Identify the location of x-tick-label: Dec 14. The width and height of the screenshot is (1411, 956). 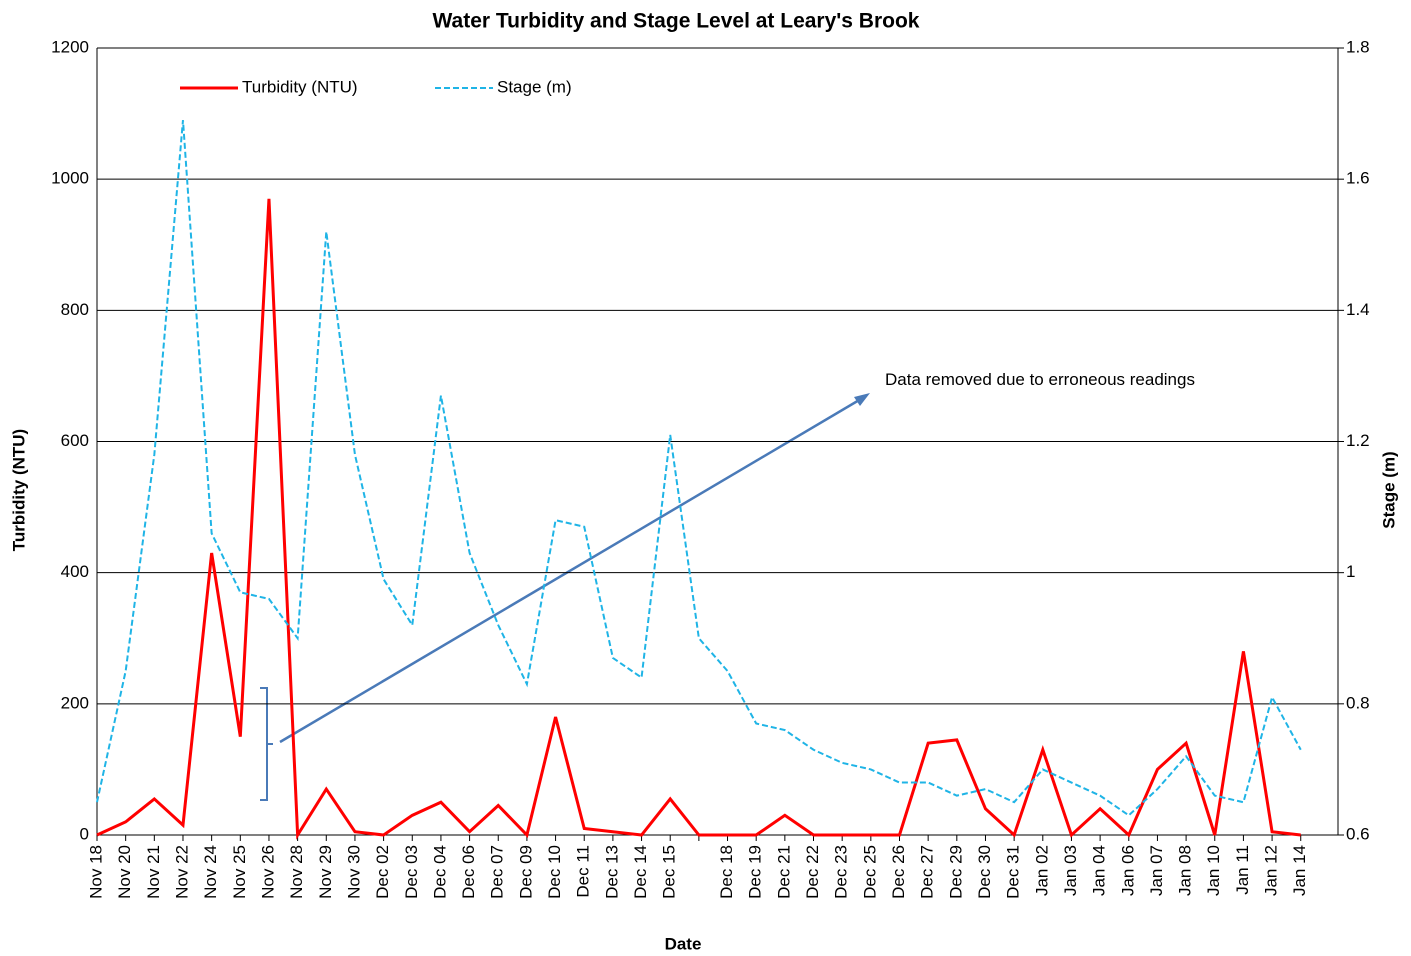
(640, 872).